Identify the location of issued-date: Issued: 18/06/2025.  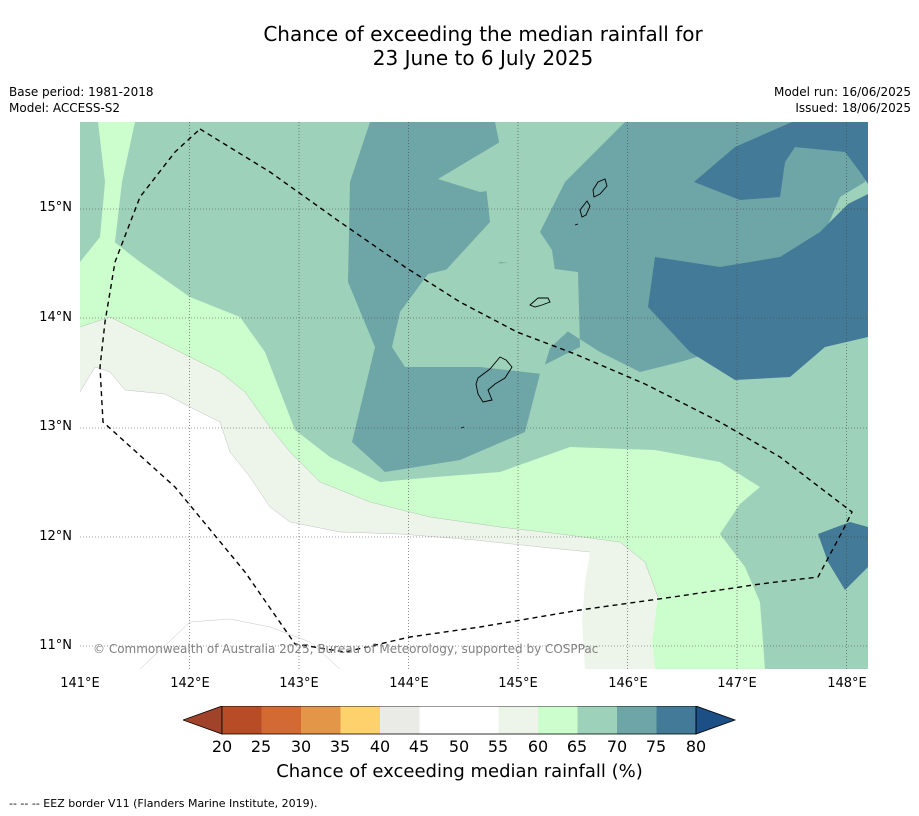
(853, 108).